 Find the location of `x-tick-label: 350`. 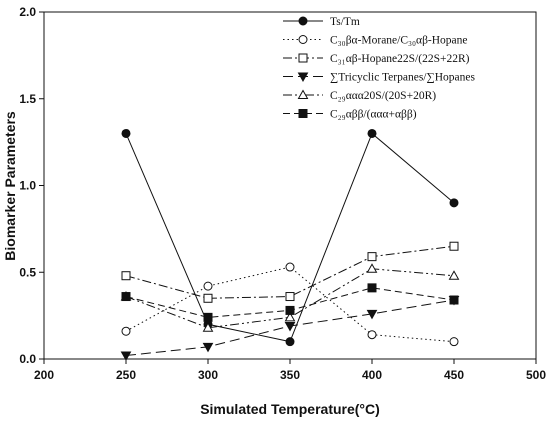

x-tick-label: 350 is located at coordinates (290, 375).